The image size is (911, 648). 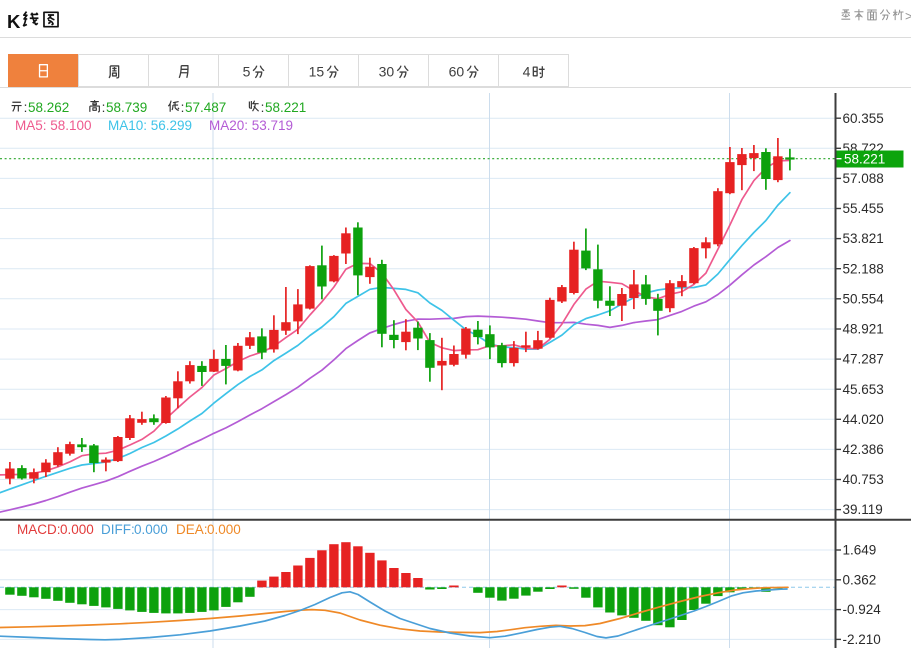 I want to click on svg-text: 60, so click(x=457, y=72).